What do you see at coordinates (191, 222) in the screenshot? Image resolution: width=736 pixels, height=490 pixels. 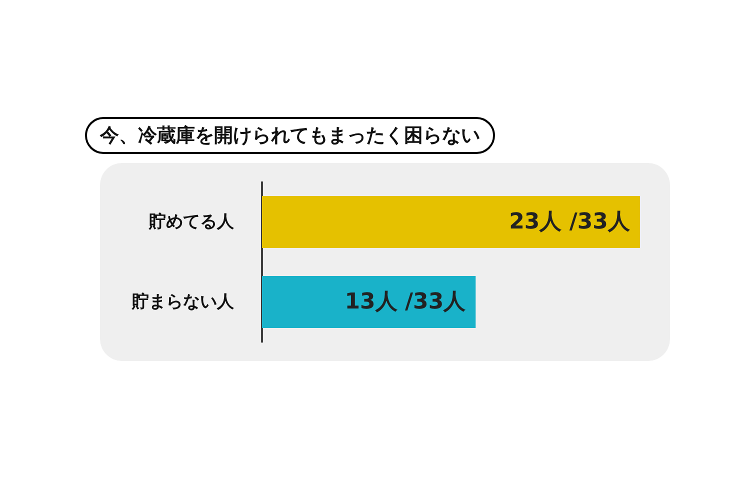 I see `y-tick-label: 貯めてる人` at bounding box center [191, 222].